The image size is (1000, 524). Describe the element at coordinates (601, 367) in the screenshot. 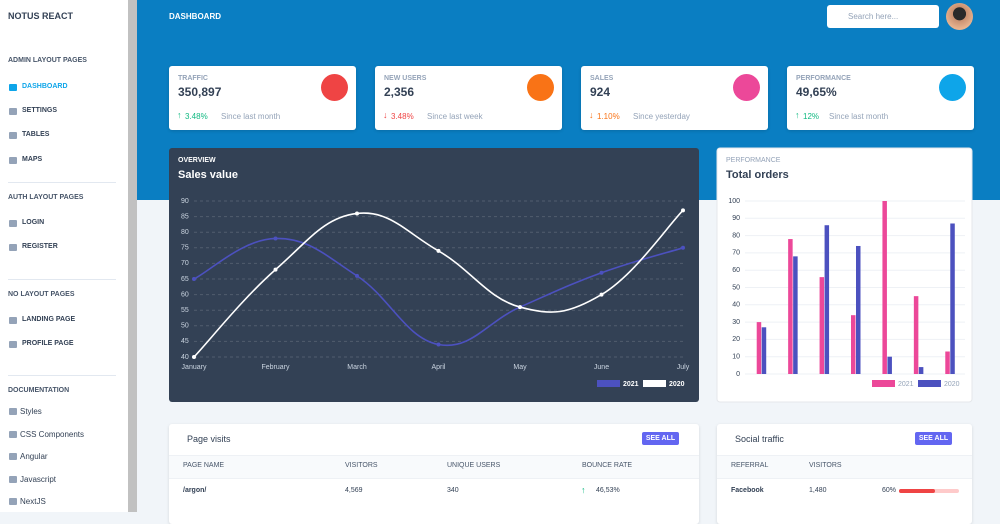

I see `x-tick-label: June` at that location.